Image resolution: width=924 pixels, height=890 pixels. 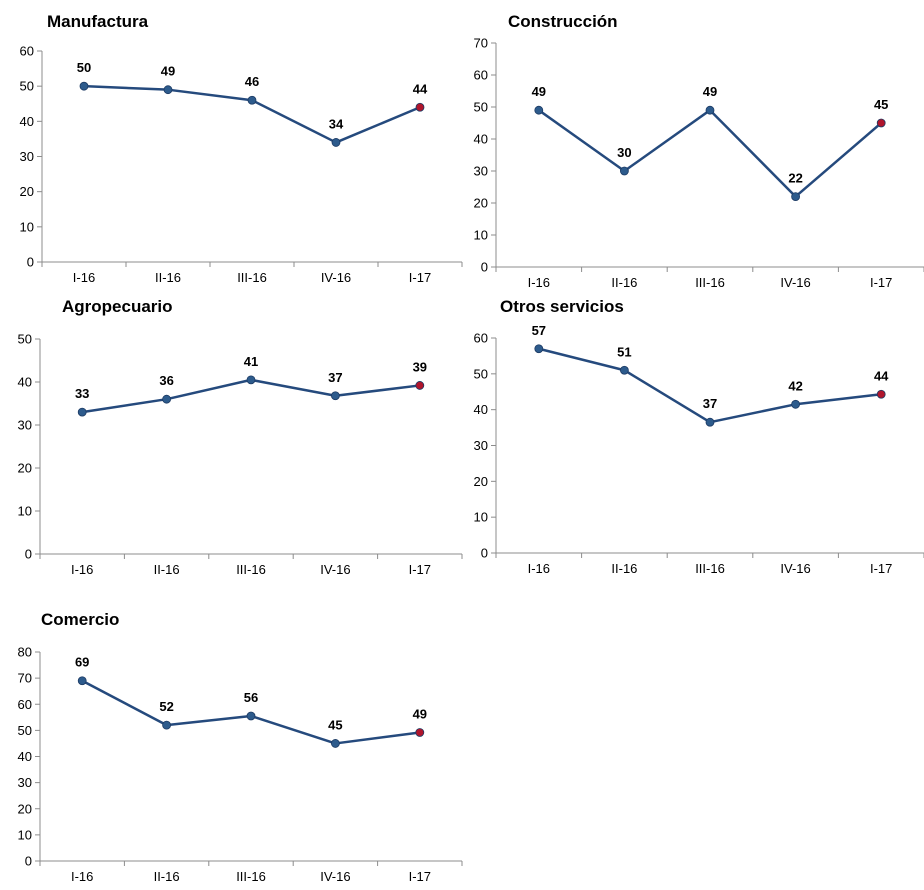 I want to click on data-label: 36, so click(x=166, y=380).